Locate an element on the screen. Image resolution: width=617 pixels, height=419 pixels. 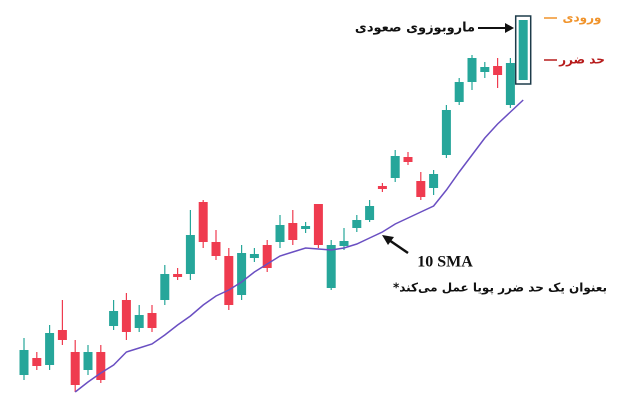
sma-label: 10 SMA is located at coordinates (445, 262).